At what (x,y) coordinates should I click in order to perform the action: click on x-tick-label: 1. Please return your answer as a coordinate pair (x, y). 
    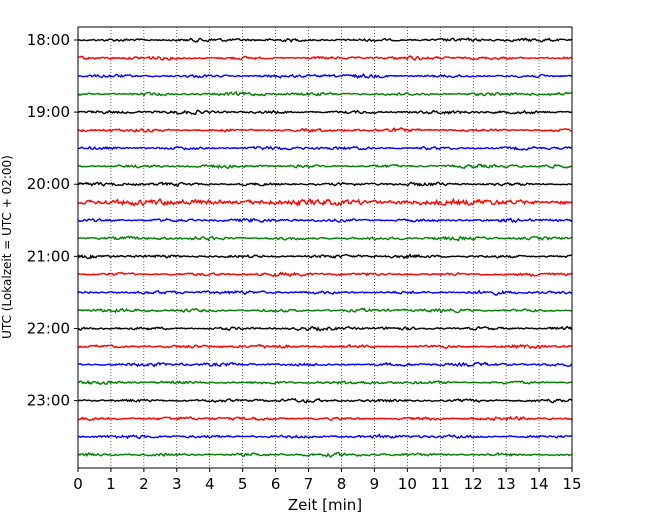
    Looking at the image, I should click on (111, 484).